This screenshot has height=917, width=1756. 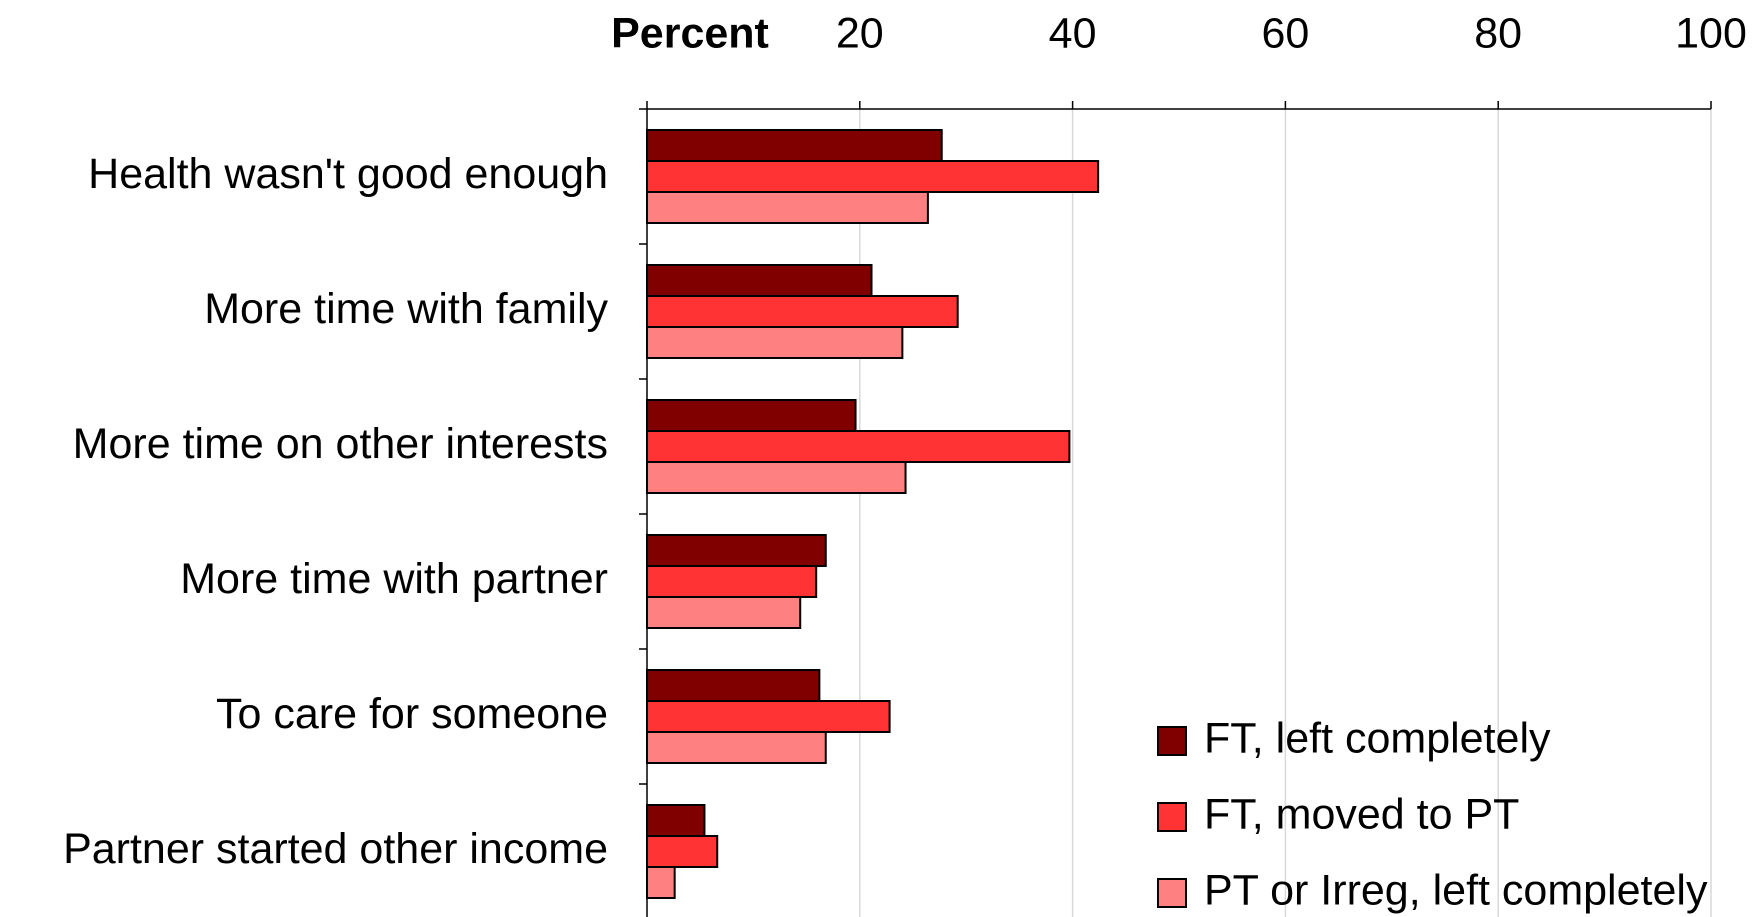 What do you see at coordinates (1285, 33) in the screenshot?
I see `x-tick-label: 60` at bounding box center [1285, 33].